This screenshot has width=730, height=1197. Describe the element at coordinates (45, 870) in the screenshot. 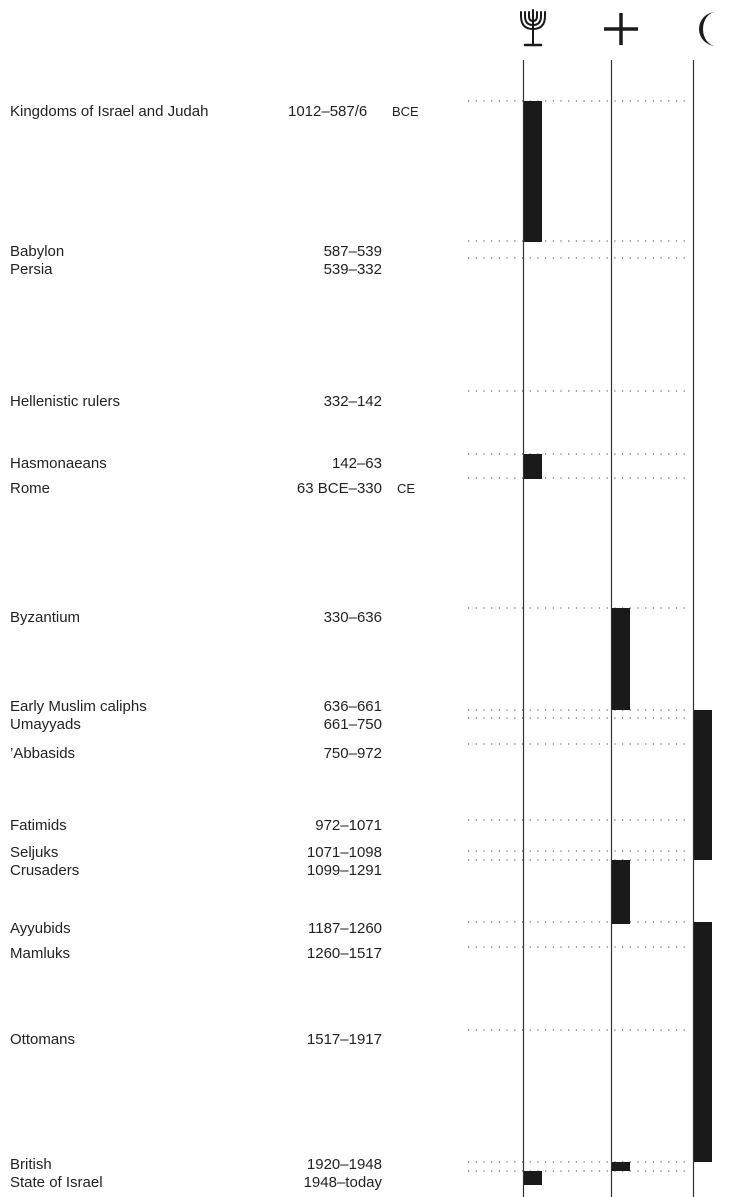

I see `row-name-crusaders: Crusaders` at that location.